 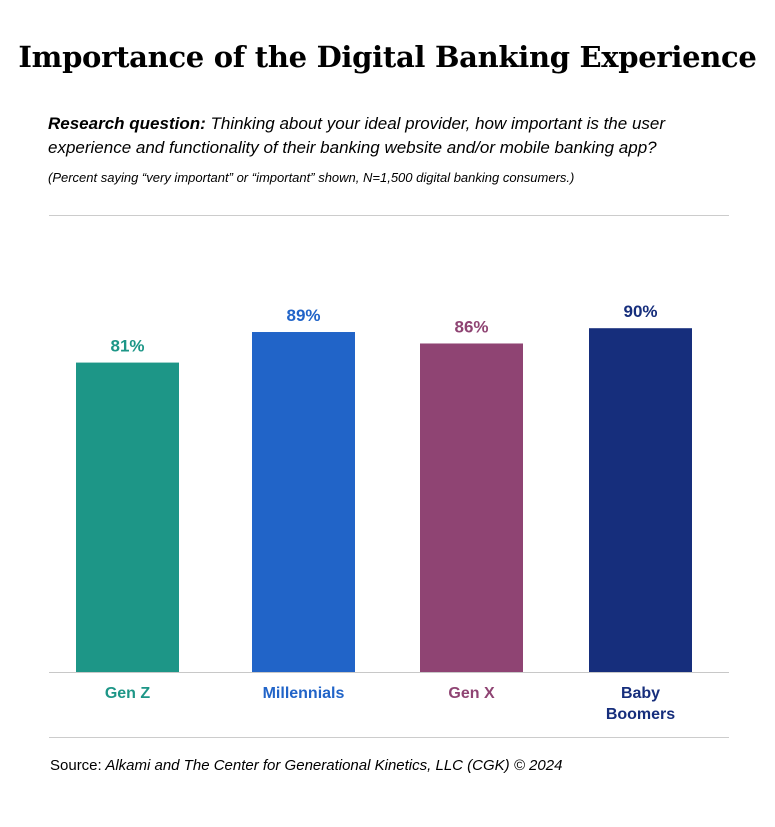 What do you see at coordinates (640, 693) in the screenshot?
I see `category-label: Baby` at bounding box center [640, 693].